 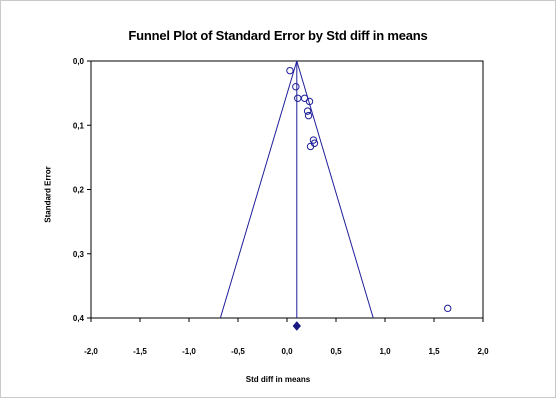 I want to click on y-tick-label: 0,0, so click(x=79, y=61).